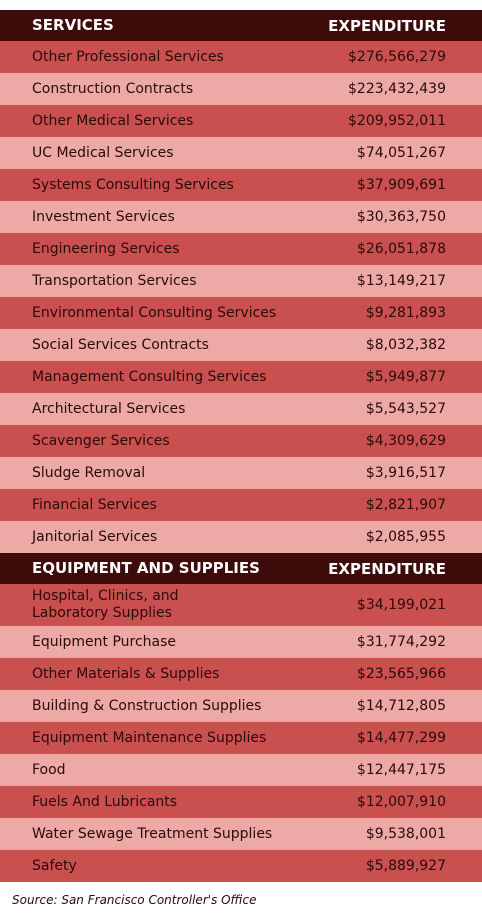 The image size is (482, 914). I want to click on item-expenditure: $3,916,517, so click(405, 473).